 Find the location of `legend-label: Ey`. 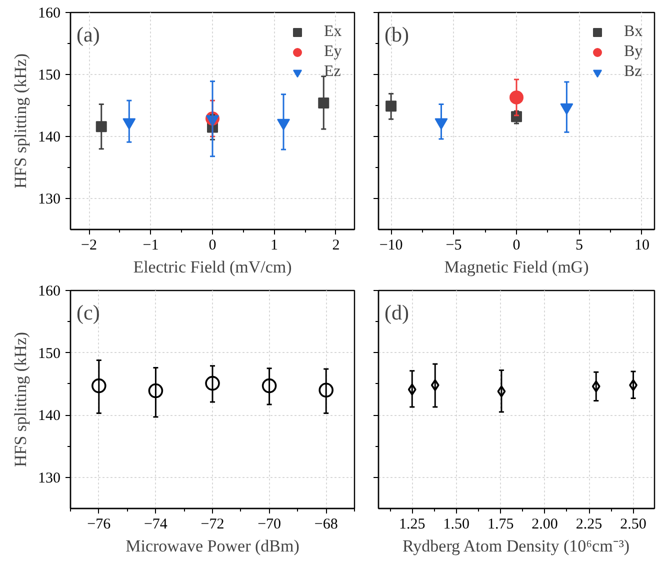

legend-label: Ey is located at coordinates (333, 52).